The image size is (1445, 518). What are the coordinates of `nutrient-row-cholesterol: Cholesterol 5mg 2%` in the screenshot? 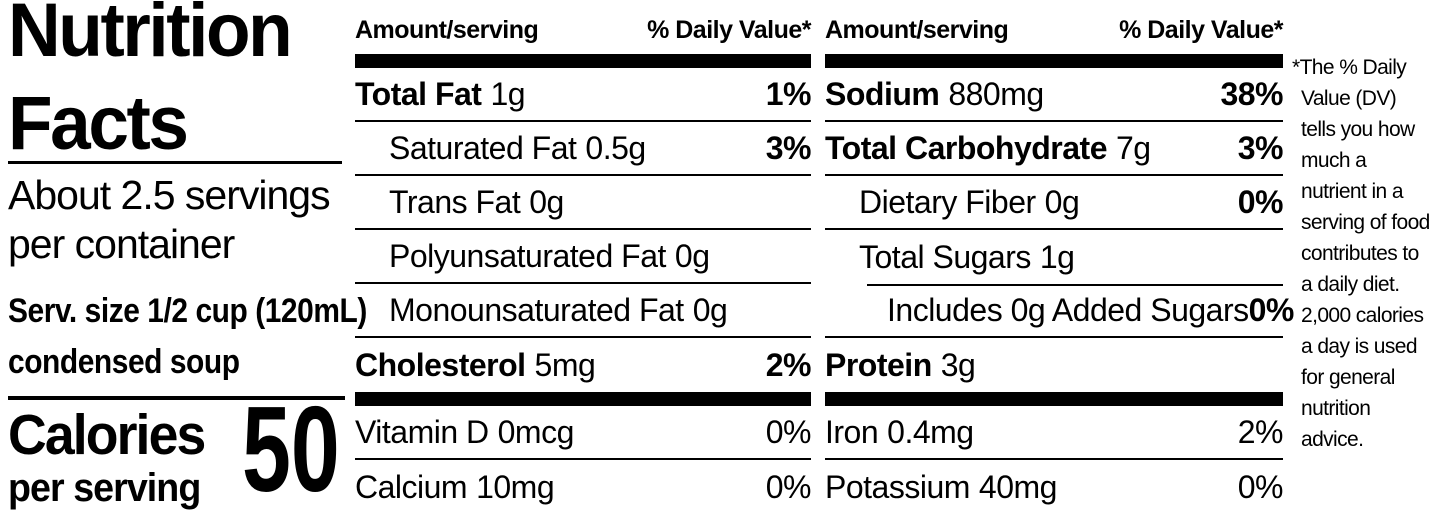 It's located at (583, 365).